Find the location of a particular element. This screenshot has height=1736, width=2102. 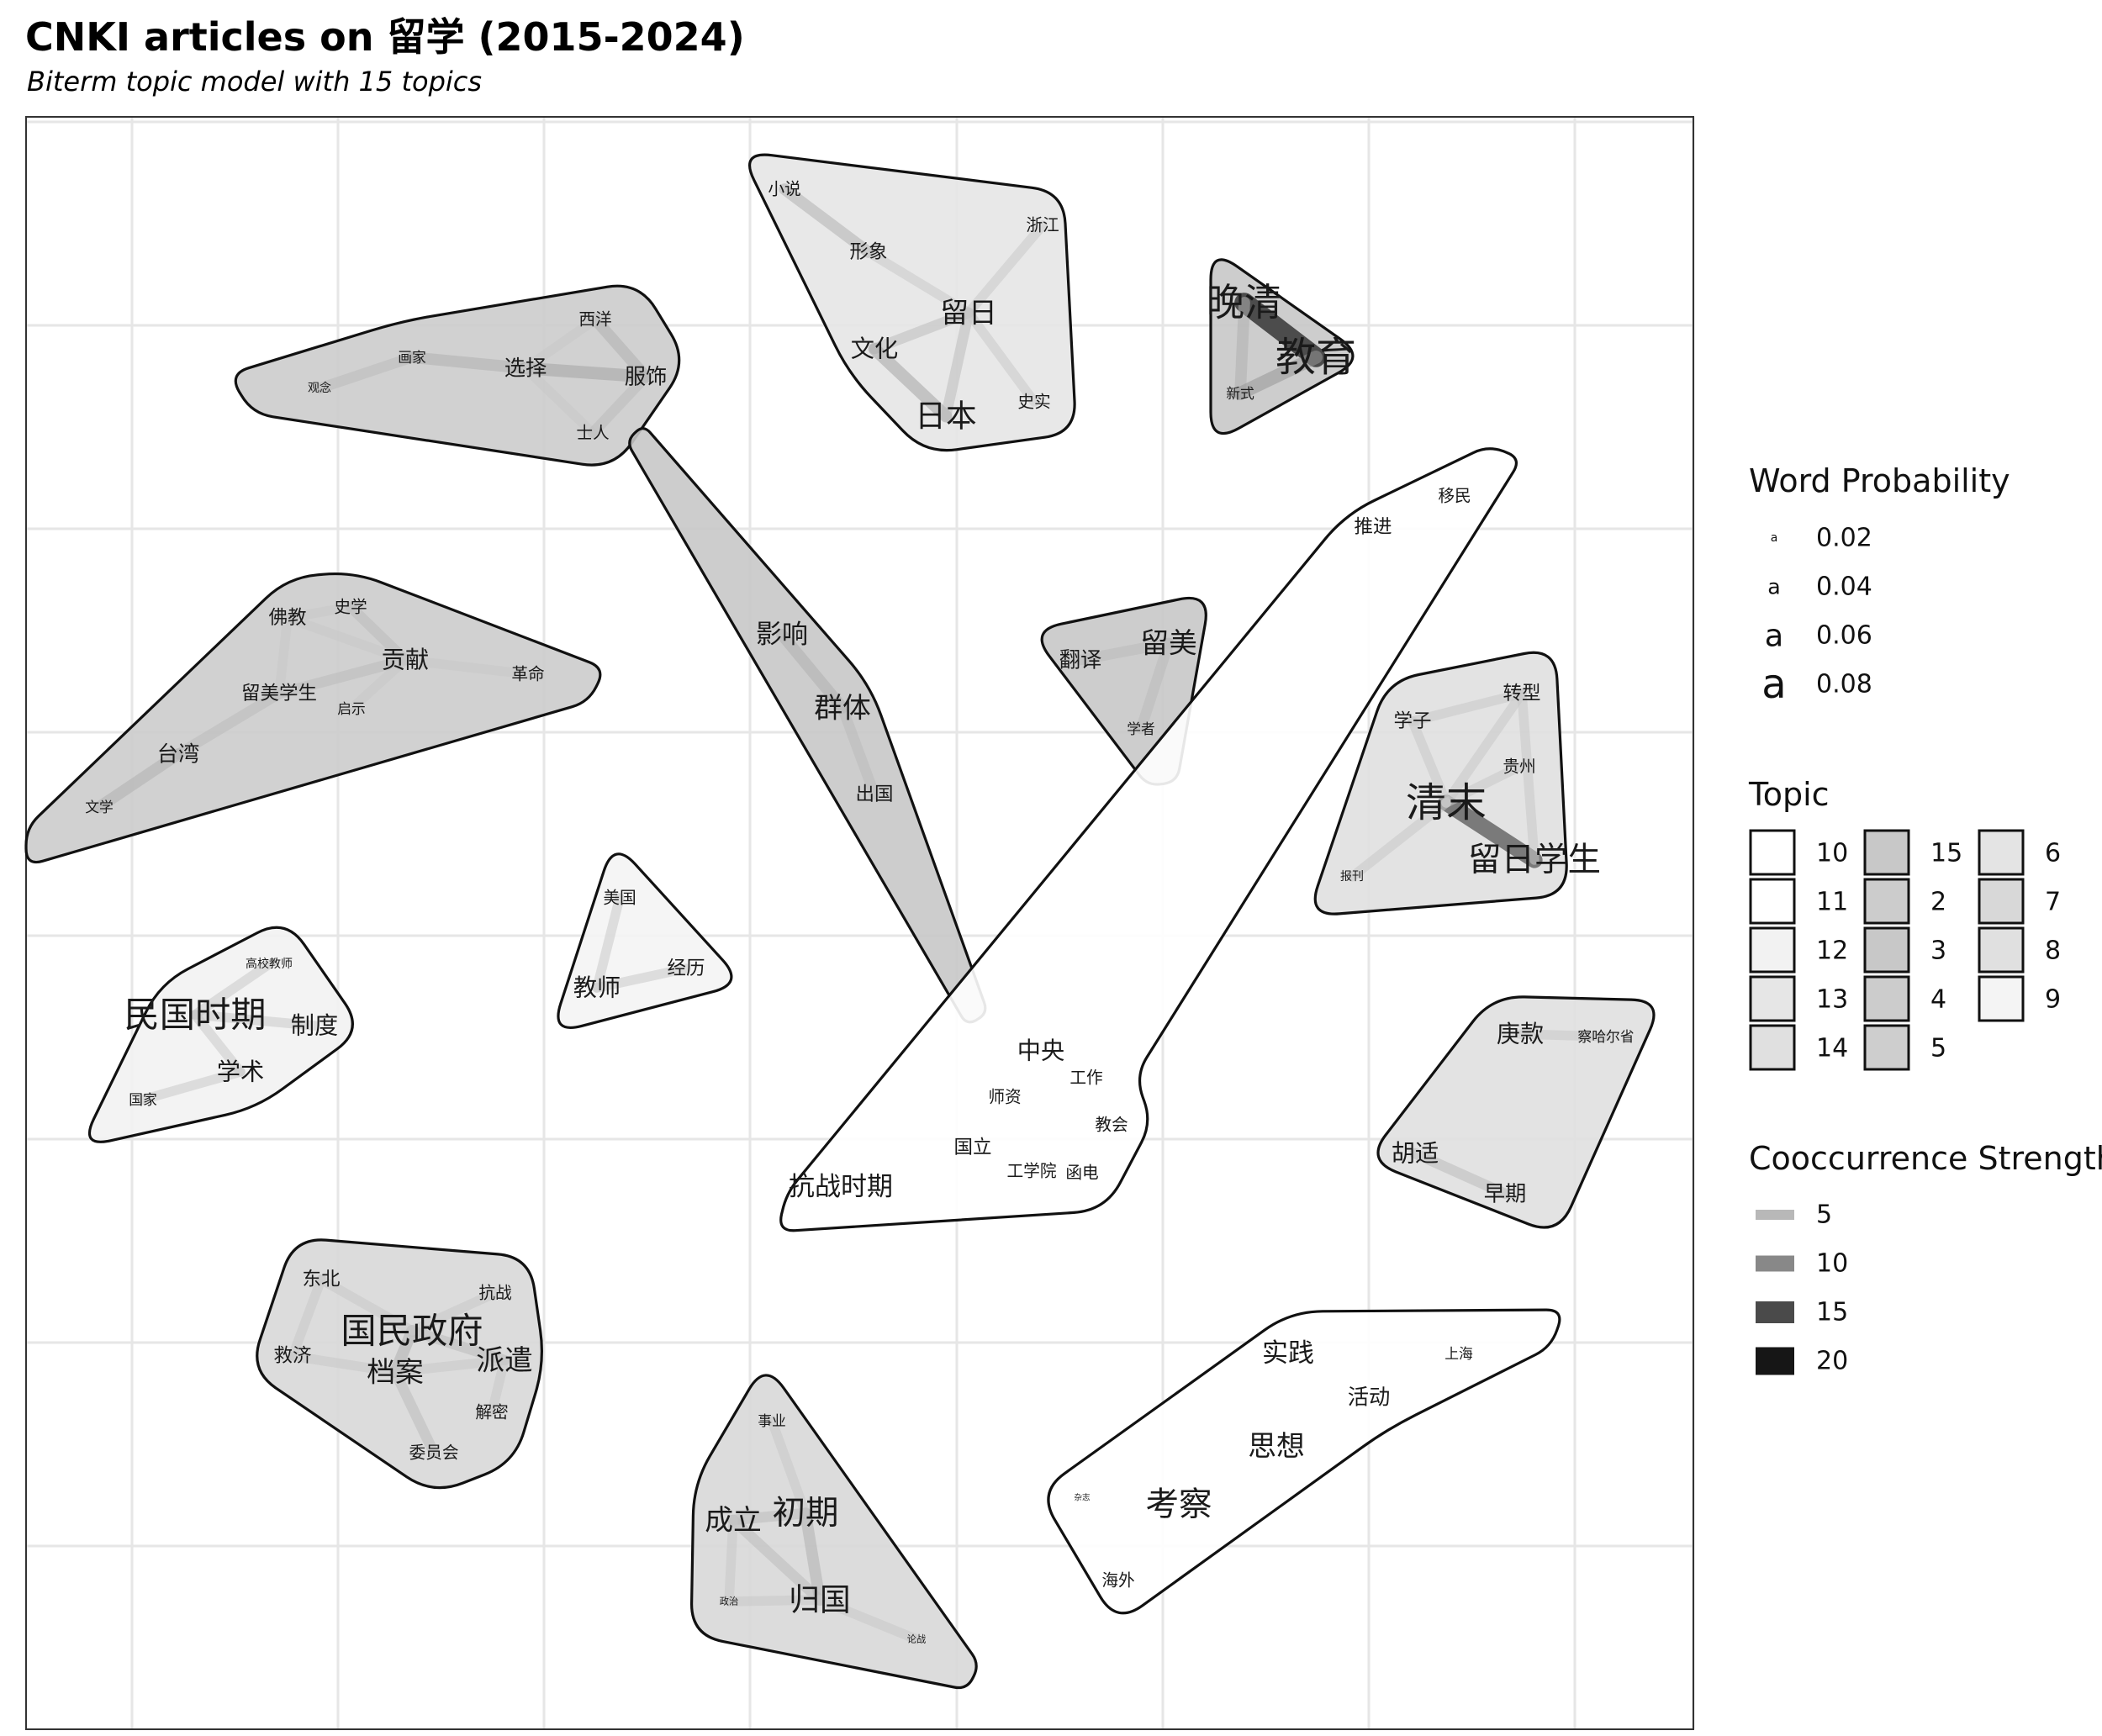

topic-word: 抗战 is located at coordinates (495, 1293).